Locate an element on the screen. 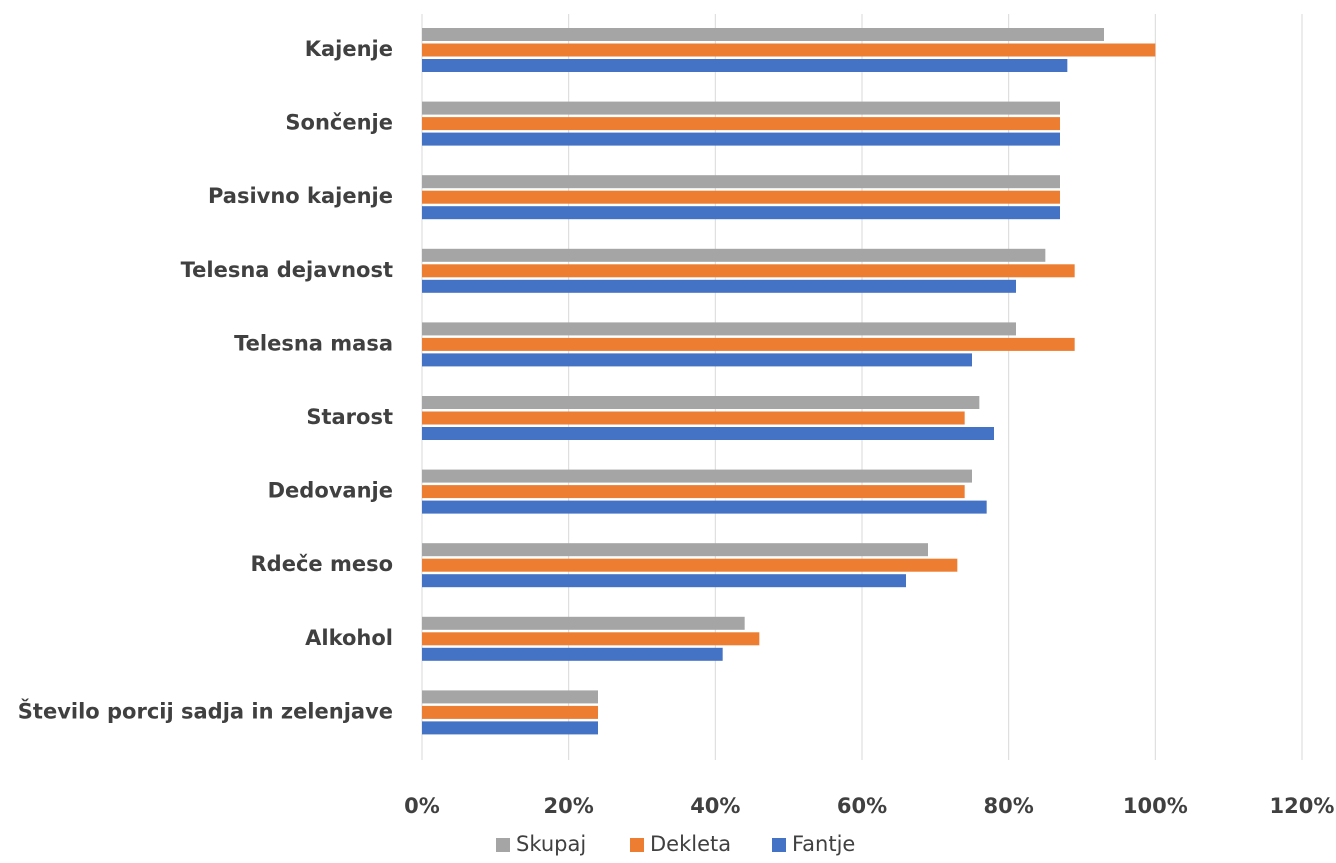 Image resolution: width=1336 pixels, height=863 pixels. x-tick-label: 80% is located at coordinates (1009, 806).